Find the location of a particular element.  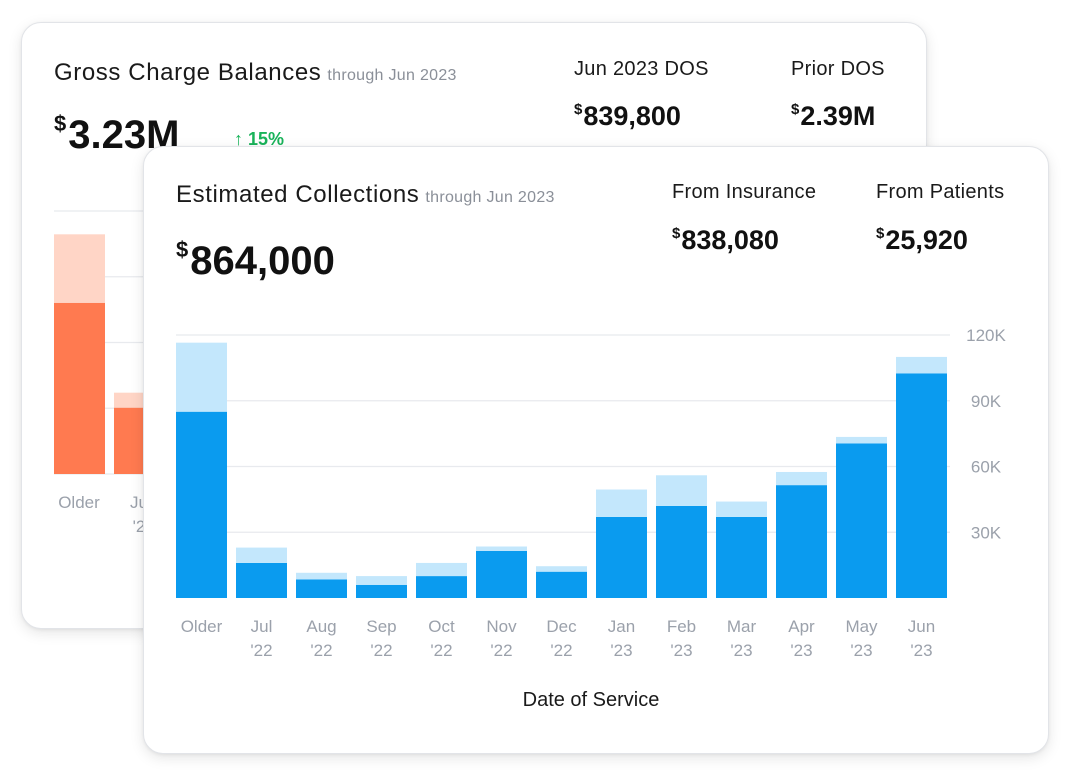

gross-stat2-currency: $ is located at coordinates (795, 109).